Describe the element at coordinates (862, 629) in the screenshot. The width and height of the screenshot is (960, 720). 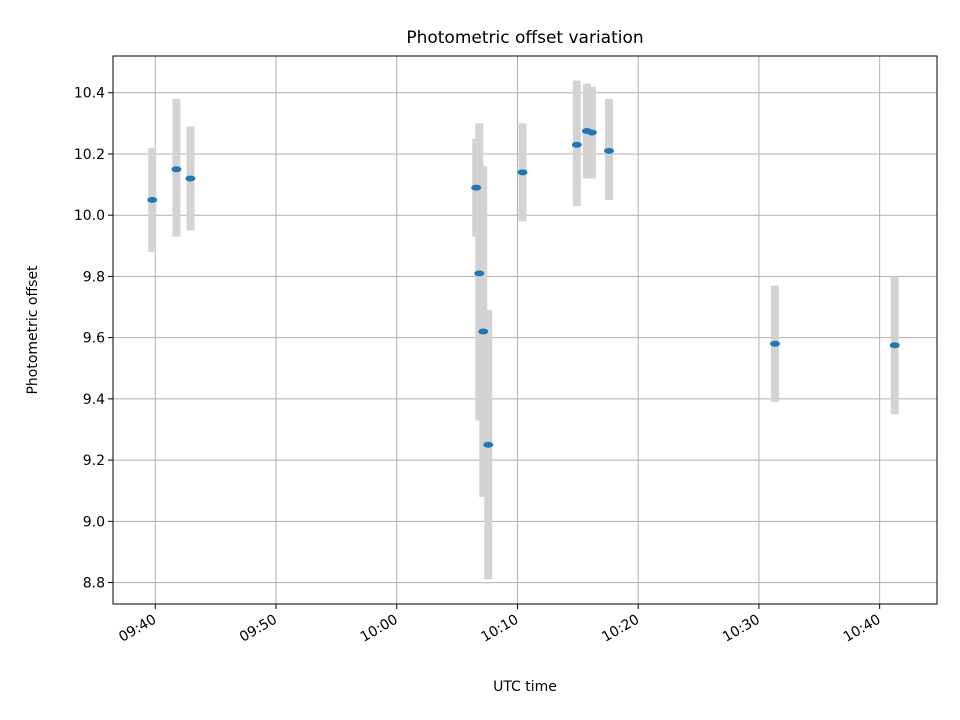
I see `x-tick-label: 10:40` at that location.